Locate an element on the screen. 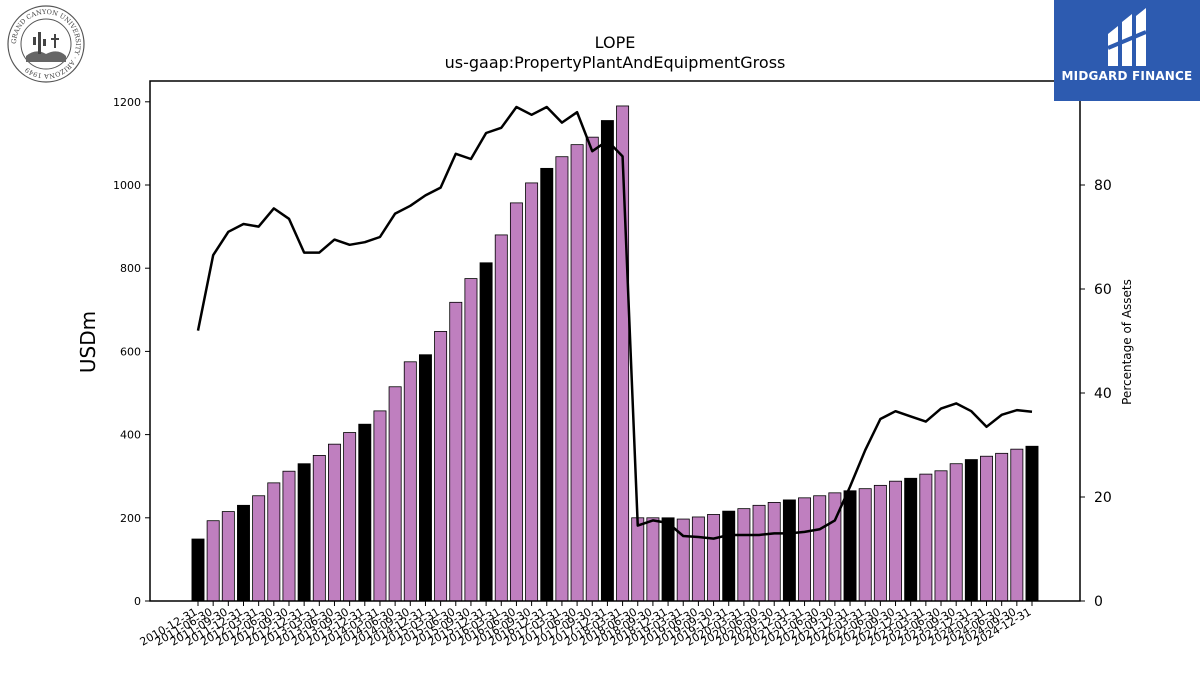  y-tick-label: 800 is located at coordinates (130, 268).